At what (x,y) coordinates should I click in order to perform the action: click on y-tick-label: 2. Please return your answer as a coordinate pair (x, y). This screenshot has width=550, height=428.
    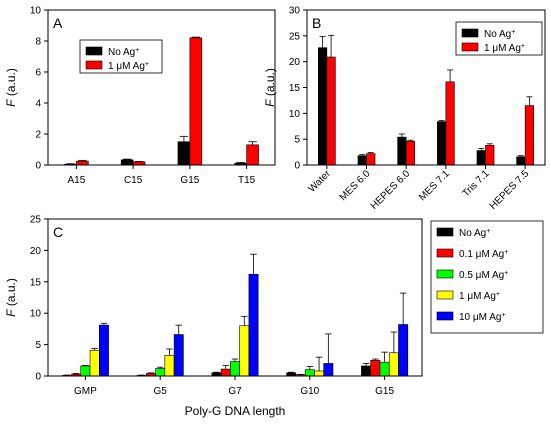
    Looking at the image, I should click on (38, 135).